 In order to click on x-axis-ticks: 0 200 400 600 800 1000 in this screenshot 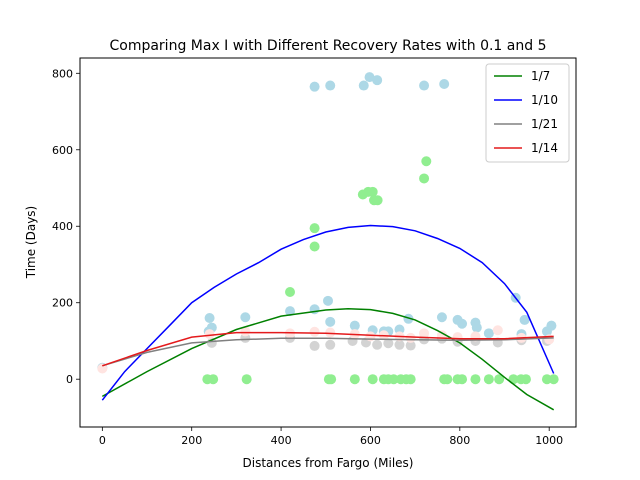, I will do `click(331, 437)`.